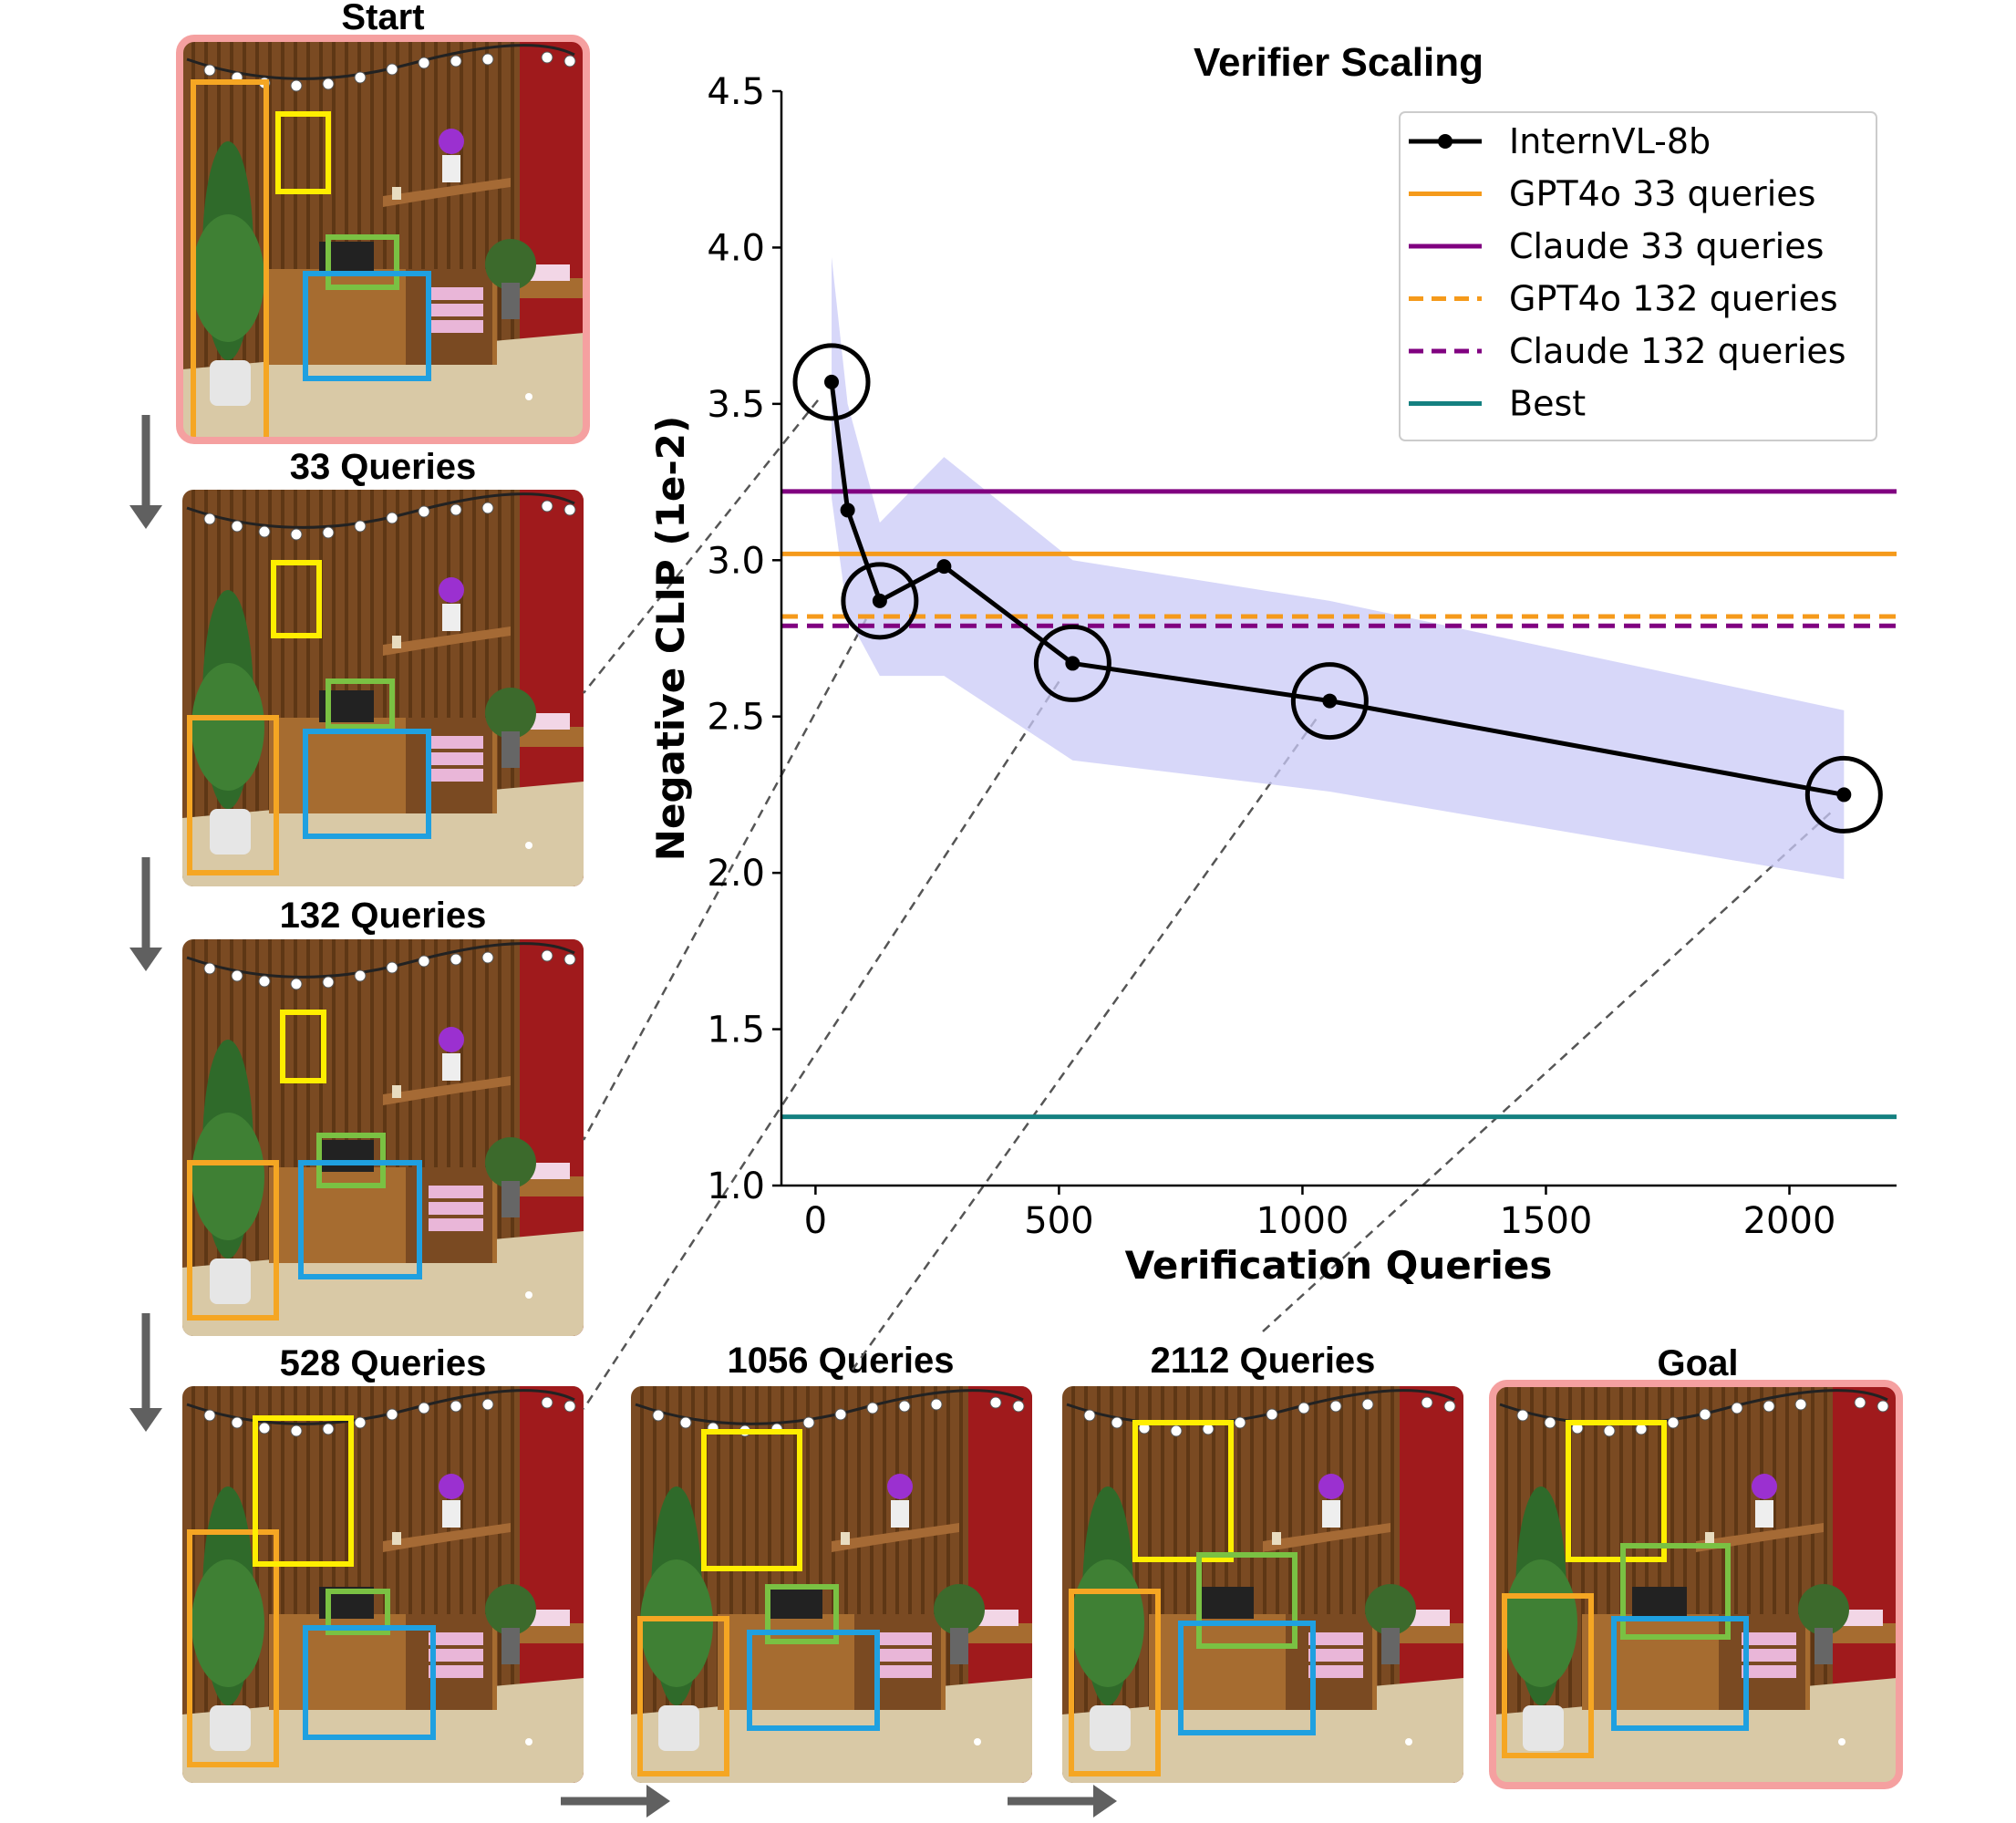  Describe the element at coordinates (383, 916) in the screenshot. I see `panel-label: 132 Queries` at that location.